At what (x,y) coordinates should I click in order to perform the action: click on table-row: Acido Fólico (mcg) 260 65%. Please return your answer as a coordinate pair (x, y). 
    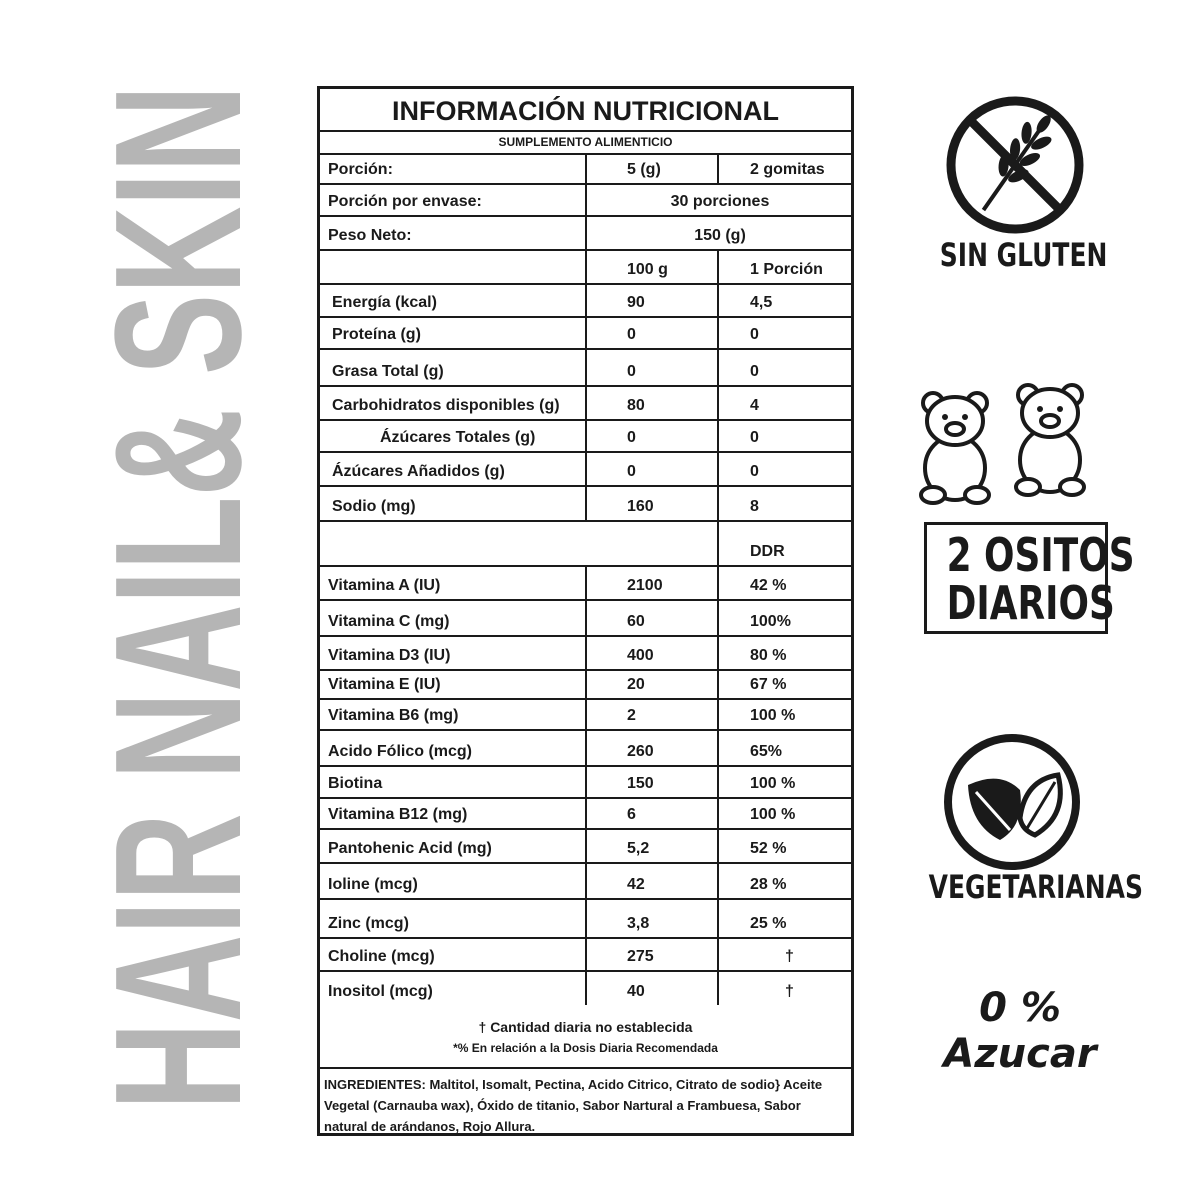
    Looking at the image, I should click on (585, 749).